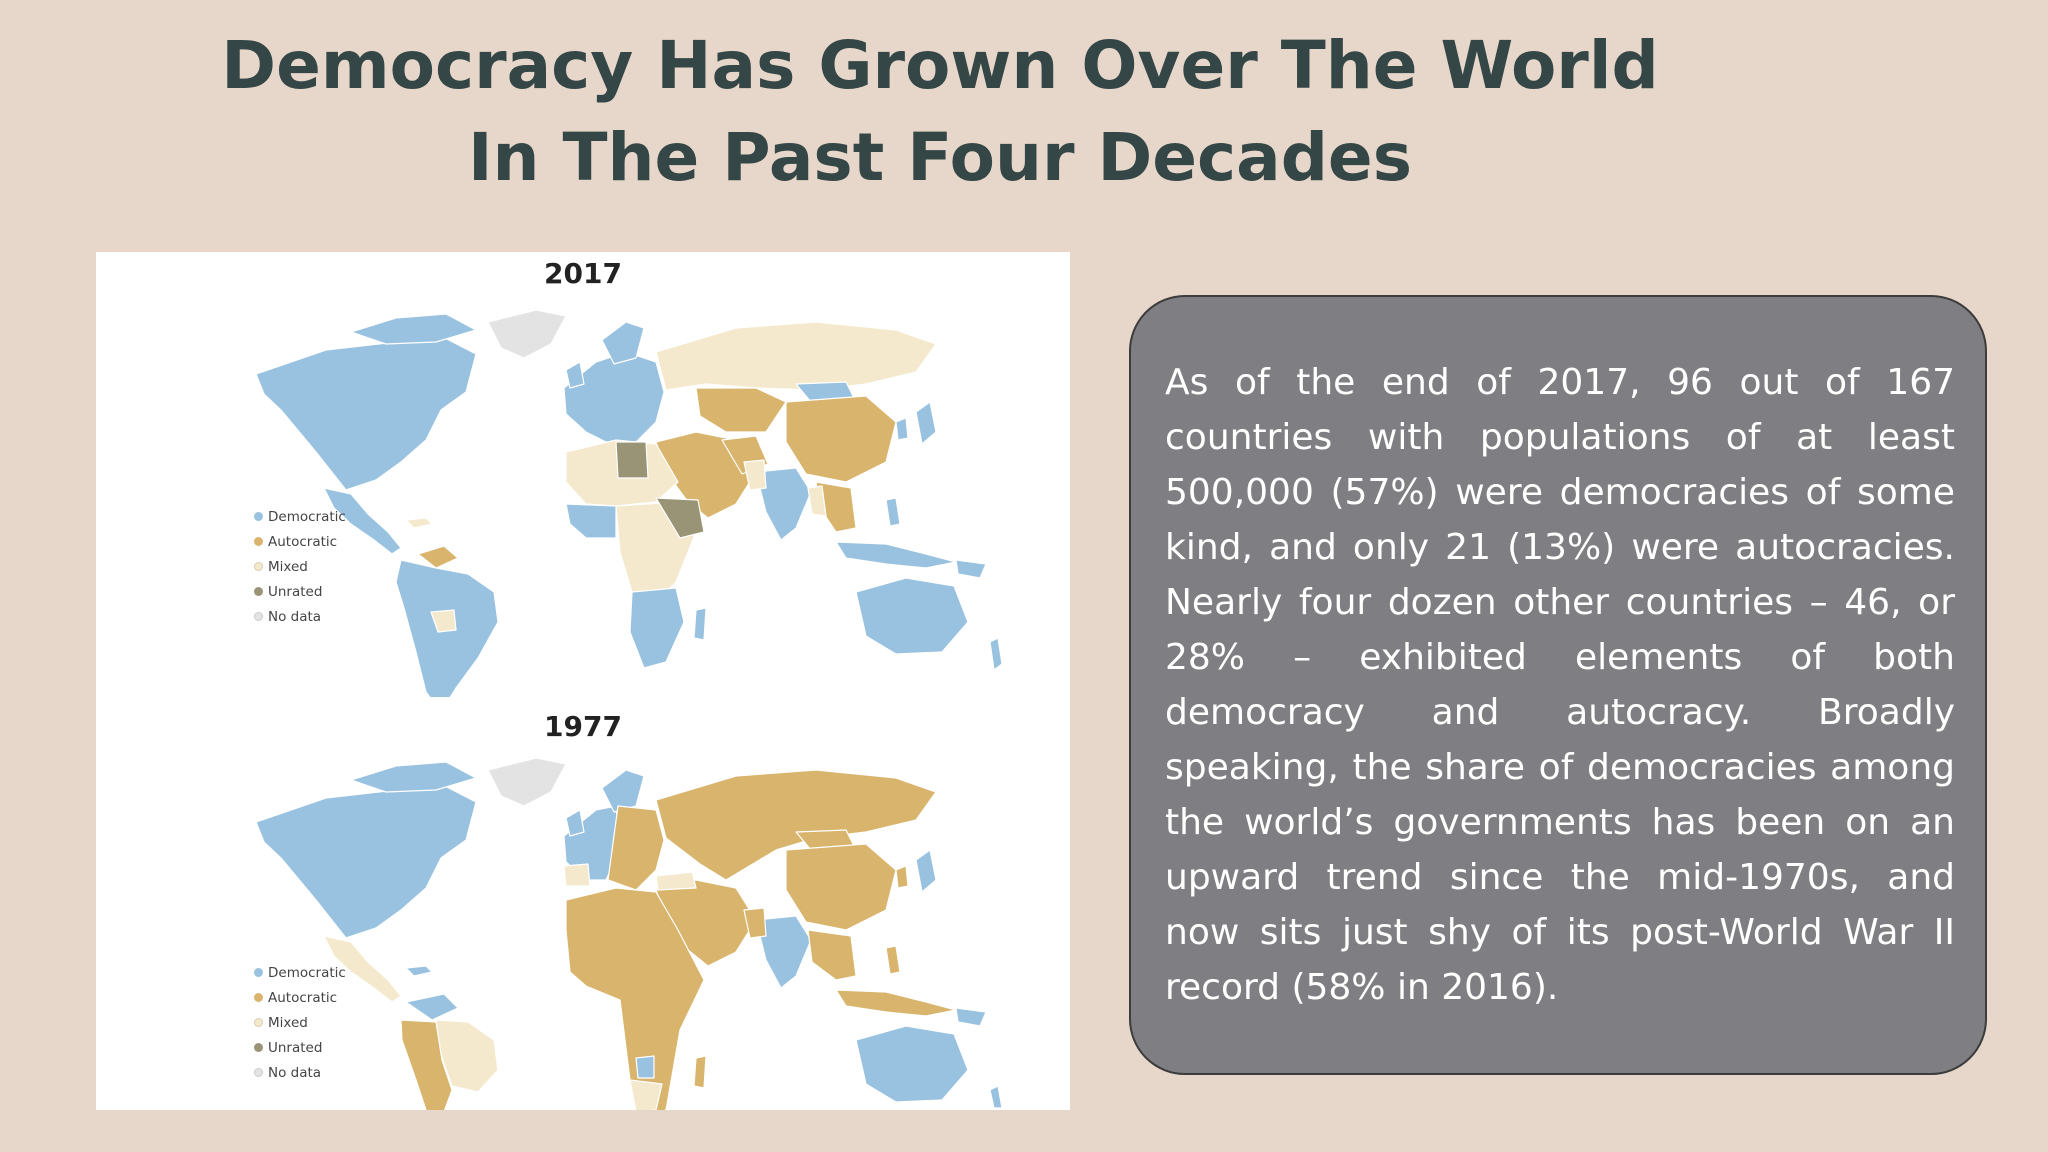  I want to click on world-map-1977, so click(629, 933).